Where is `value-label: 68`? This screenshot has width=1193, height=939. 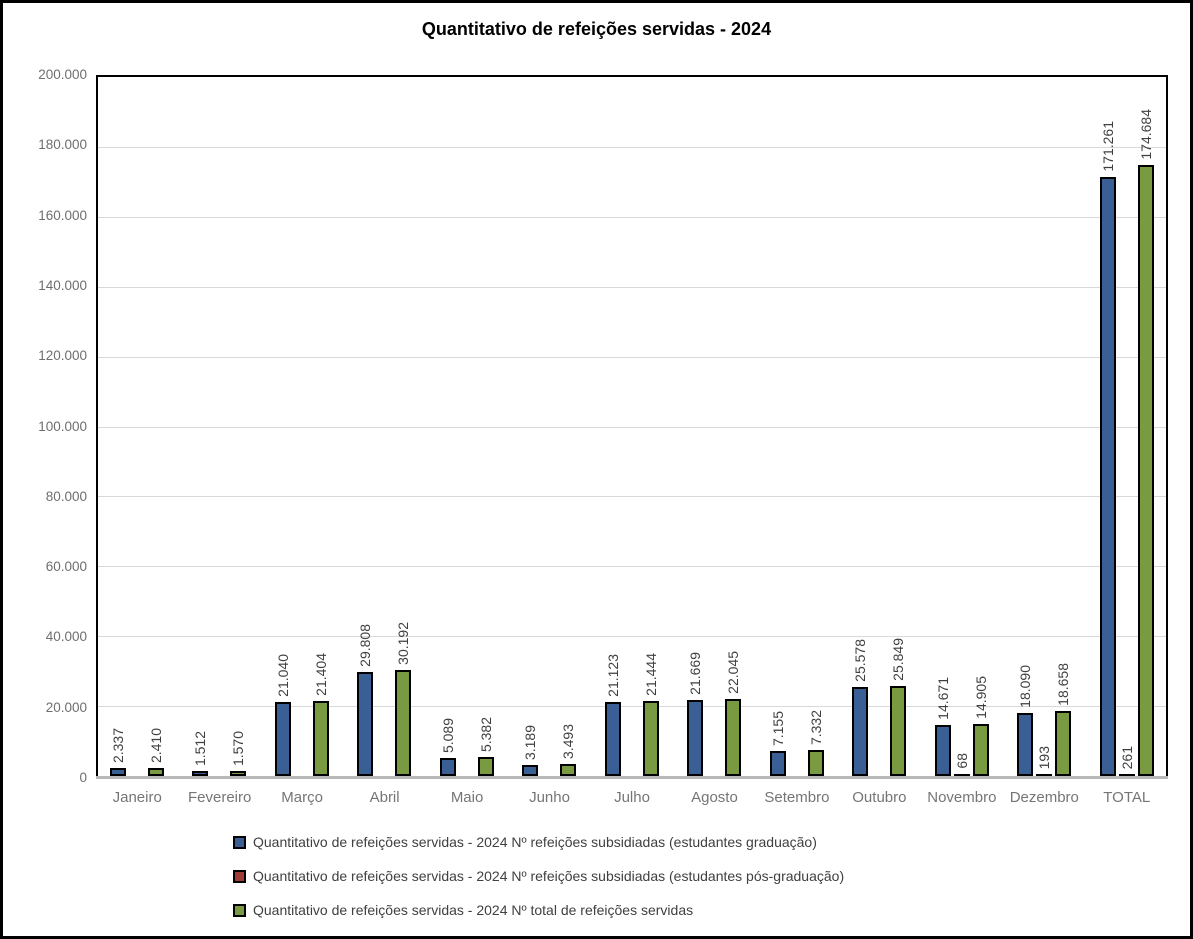
value-label: 68 is located at coordinates (961, 761).